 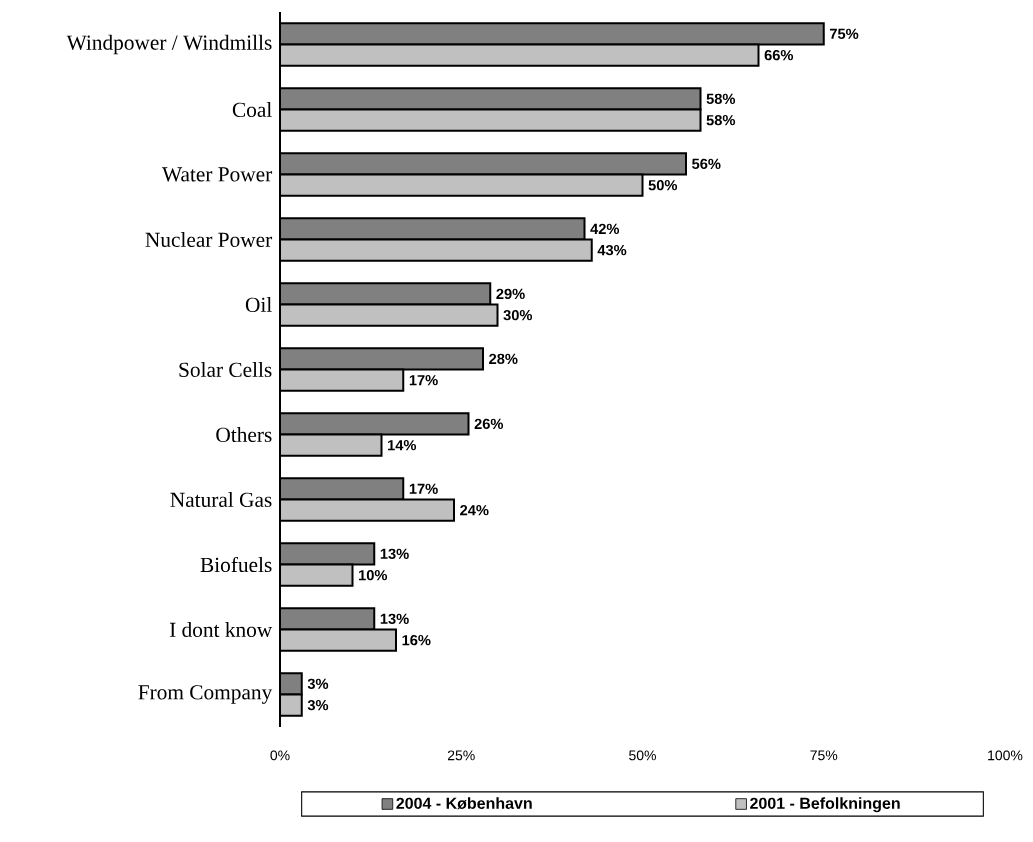 What do you see at coordinates (510, 294) in the screenshot?
I see `data-label: 29%` at bounding box center [510, 294].